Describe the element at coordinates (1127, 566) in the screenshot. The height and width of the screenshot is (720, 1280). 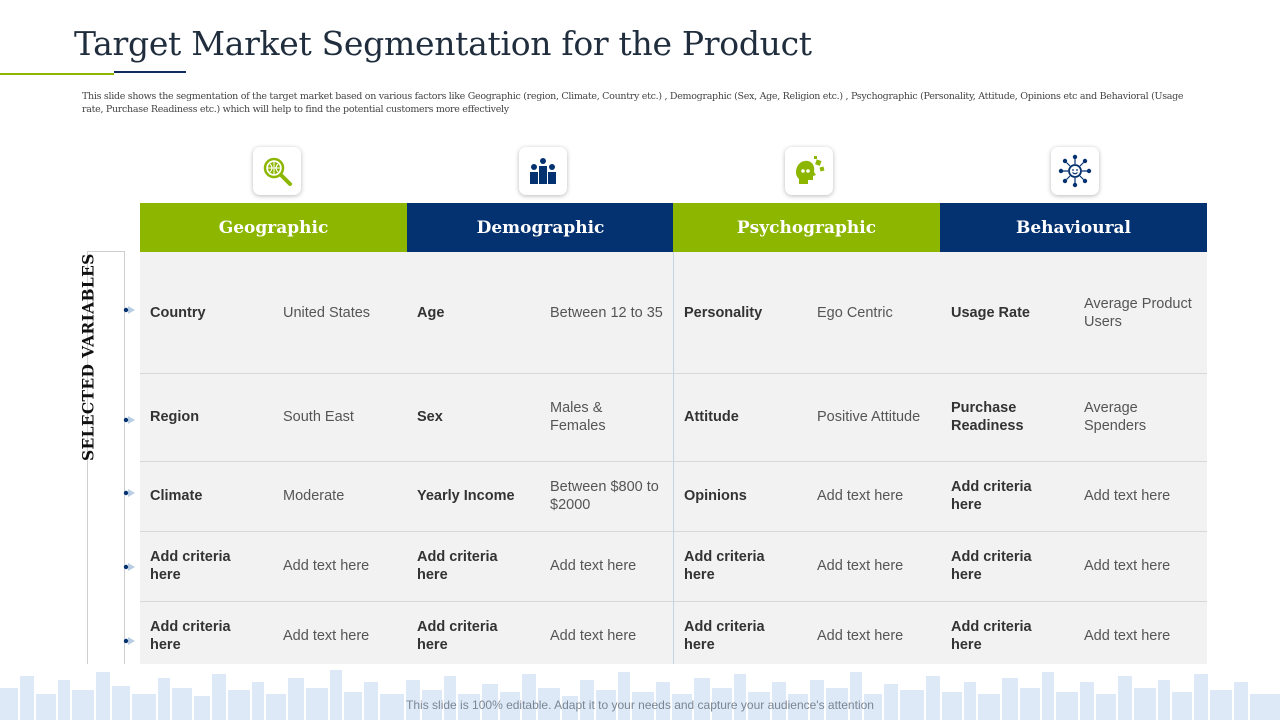
I see `behavioural-value-4: Add text here` at that location.